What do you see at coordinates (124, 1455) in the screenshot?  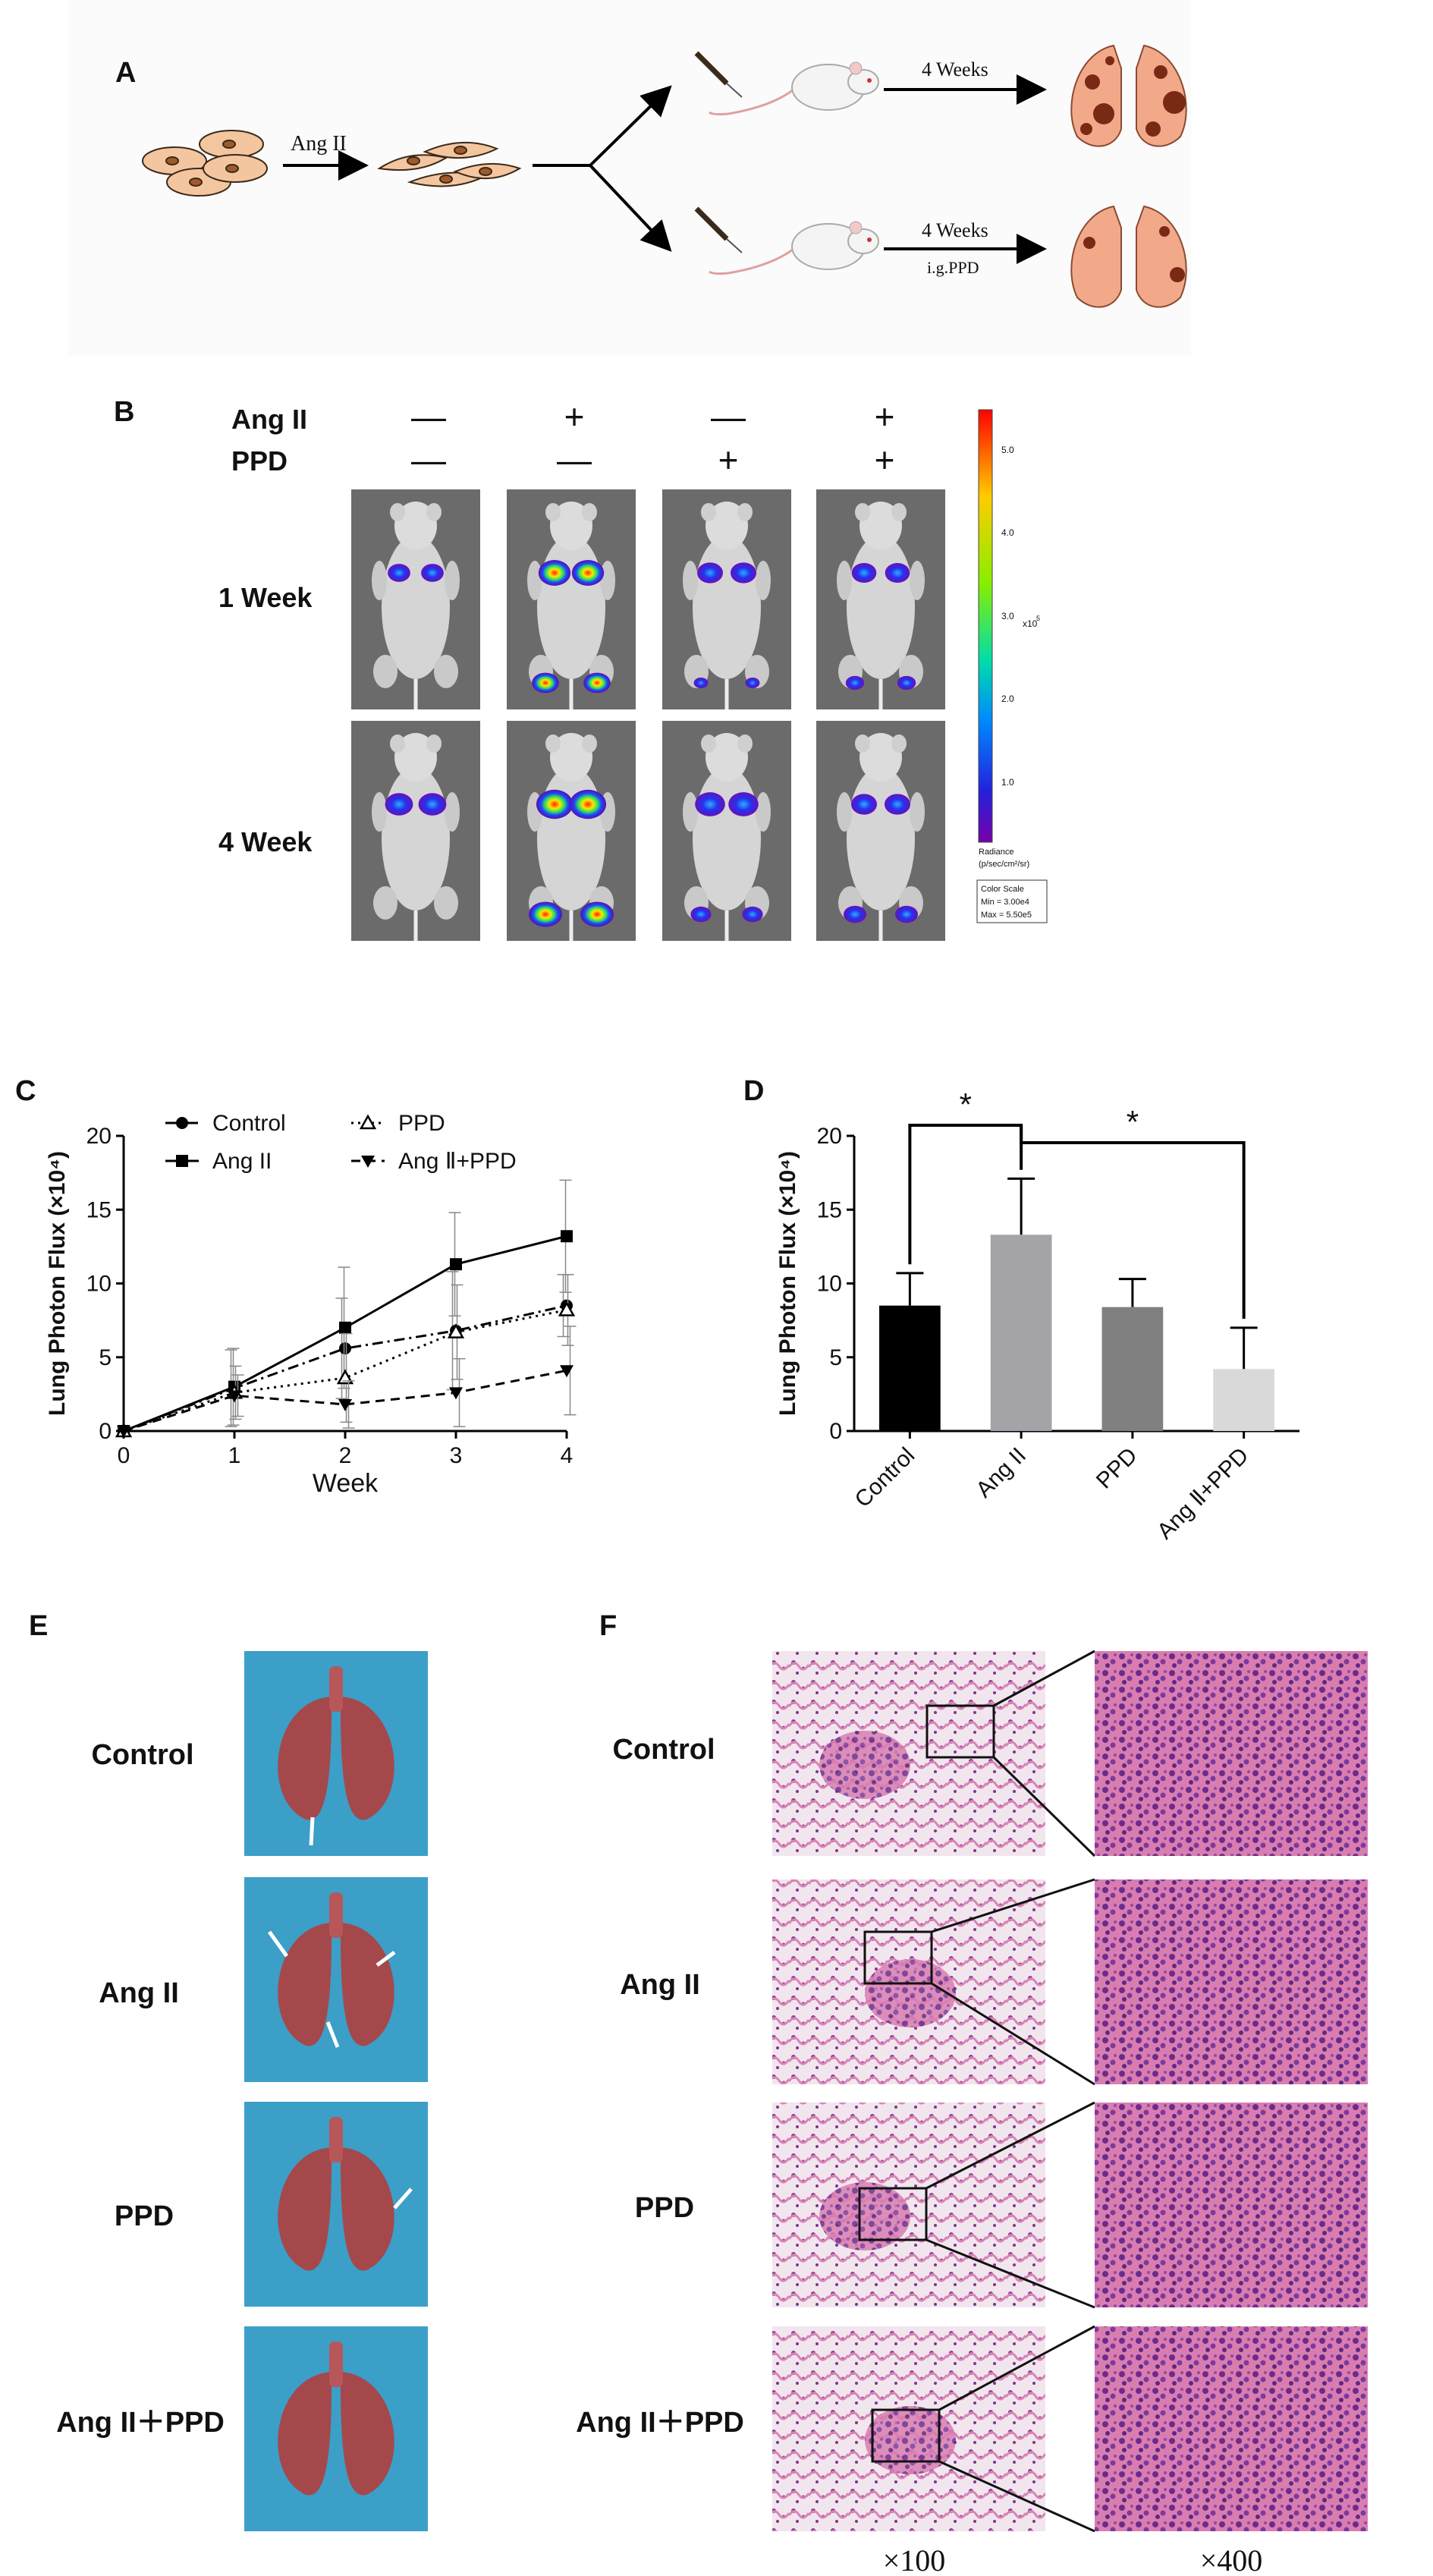 I see `x-tick-label: 0` at bounding box center [124, 1455].